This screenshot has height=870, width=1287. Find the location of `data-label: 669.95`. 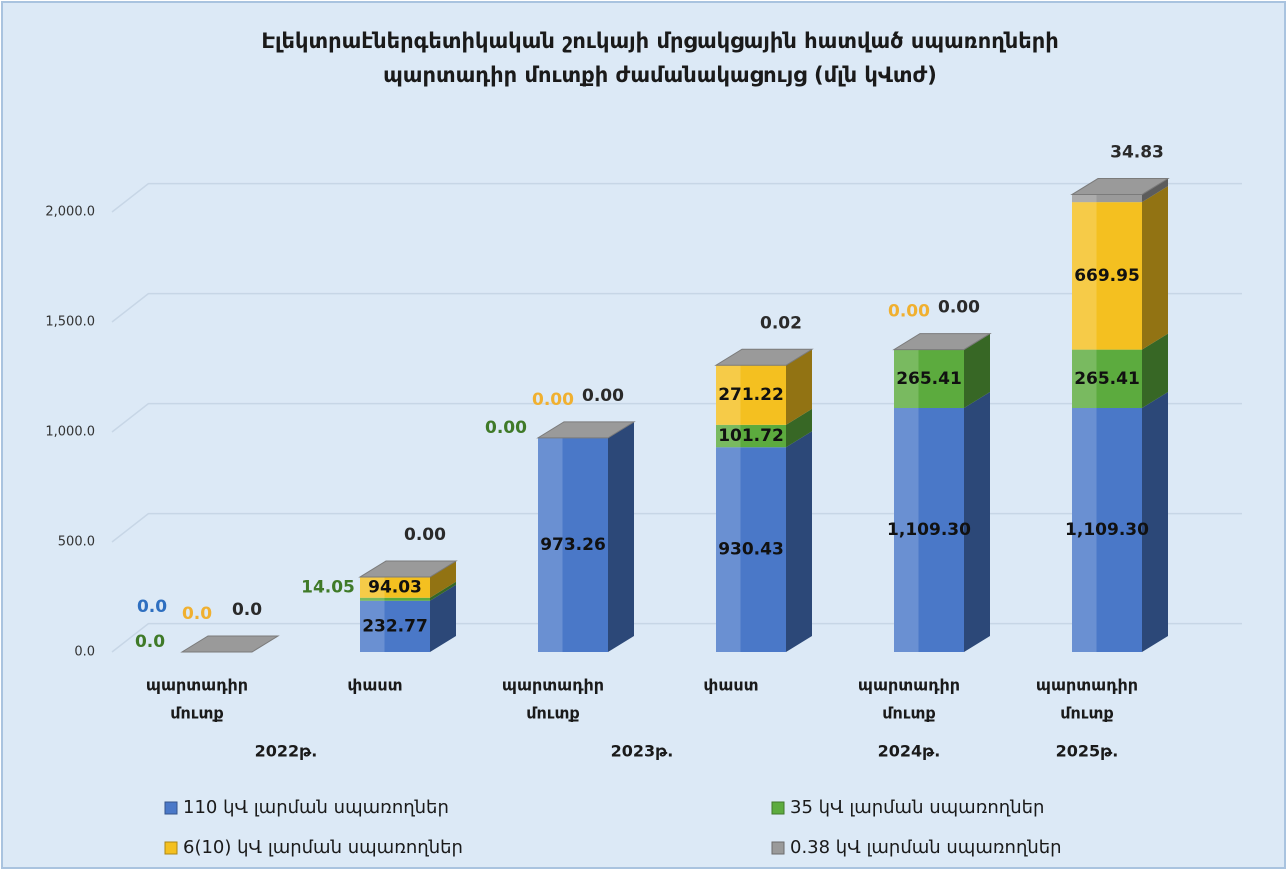

data-label: 669.95 is located at coordinates (1107, 276).